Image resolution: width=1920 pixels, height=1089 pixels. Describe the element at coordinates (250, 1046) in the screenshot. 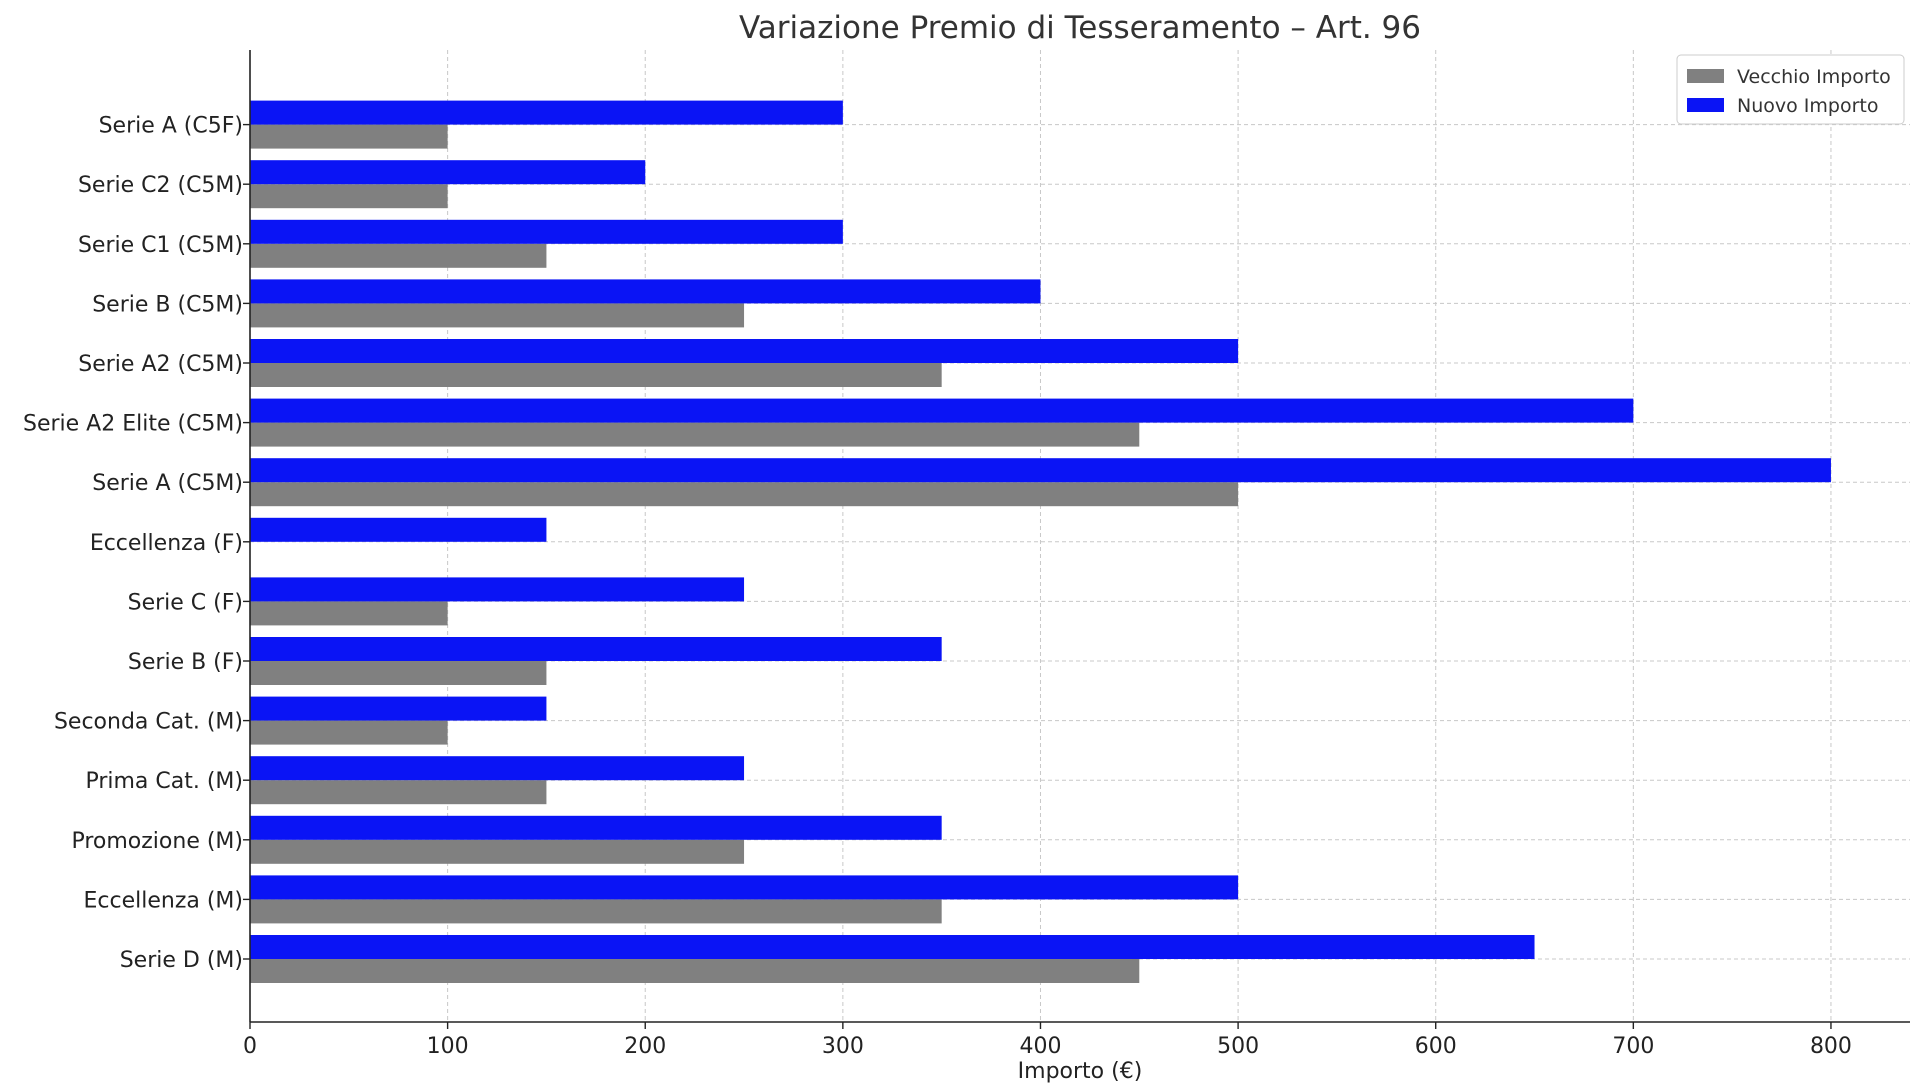

I see `x-tick-label: 0` at that location.